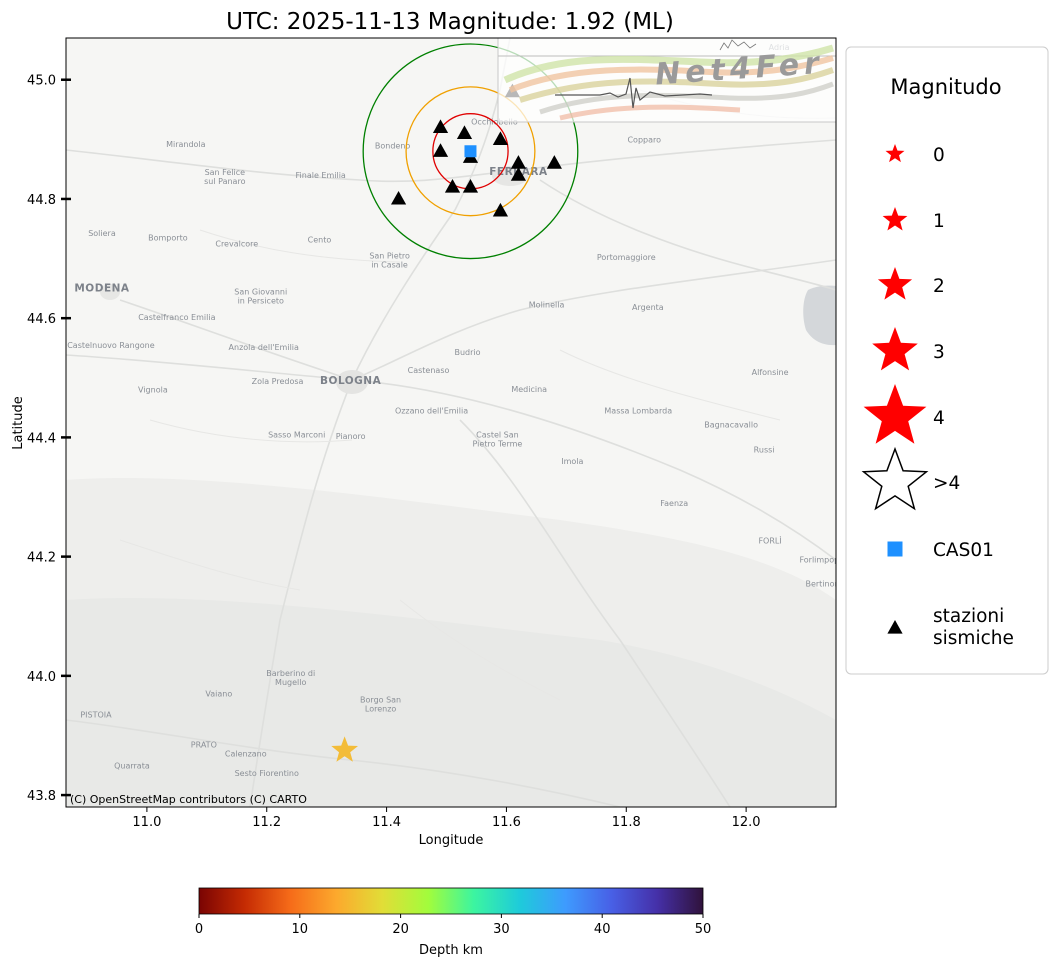  Describe the element at coordinates (111, 345) in the screenshot. I see `place-label: Castelnuovo Rangone` at that location.